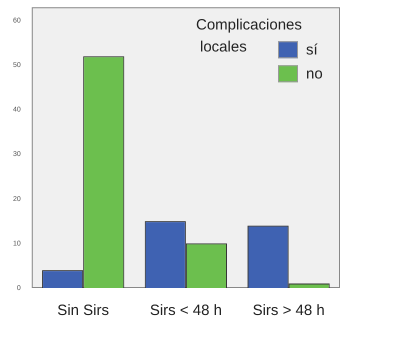 This screenshot has height=338, width=400. I want to click on x-tick-label: Sirs < 48 h, so click(186, 311).